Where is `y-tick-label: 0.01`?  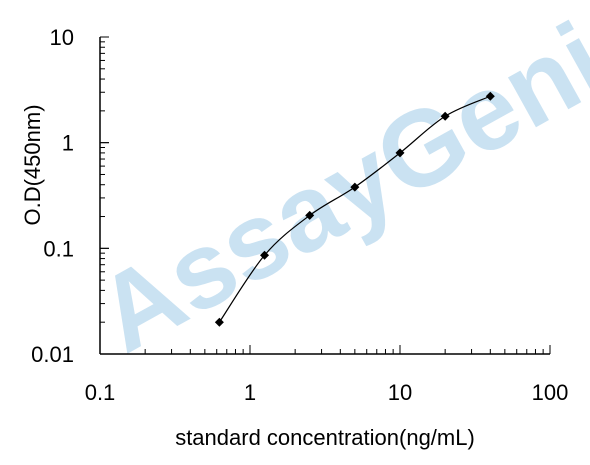
y-tick-label: 0.01 is located at coordinates (52, 354).